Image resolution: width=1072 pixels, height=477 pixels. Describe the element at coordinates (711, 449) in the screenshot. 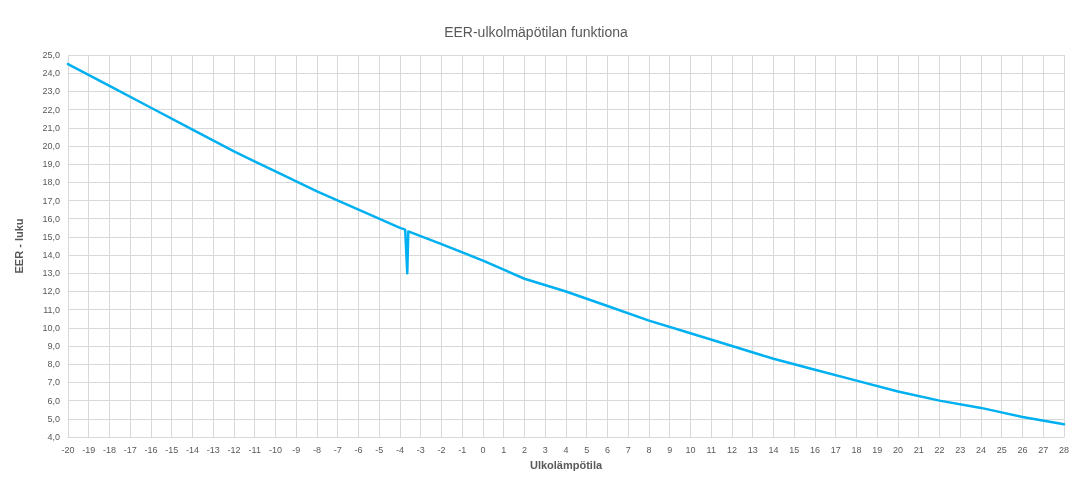

I see `x-tick-label: 11` at that location.